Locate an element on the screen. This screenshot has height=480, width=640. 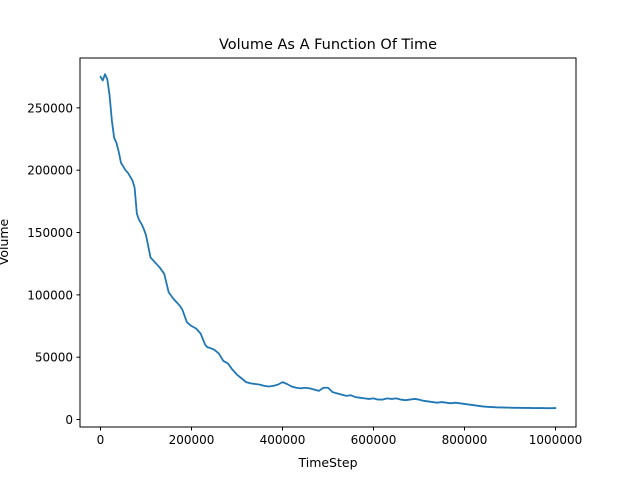
x-axis: 0 200000 400000 600000 800000 1000000 is located at coordinates (339, 437).